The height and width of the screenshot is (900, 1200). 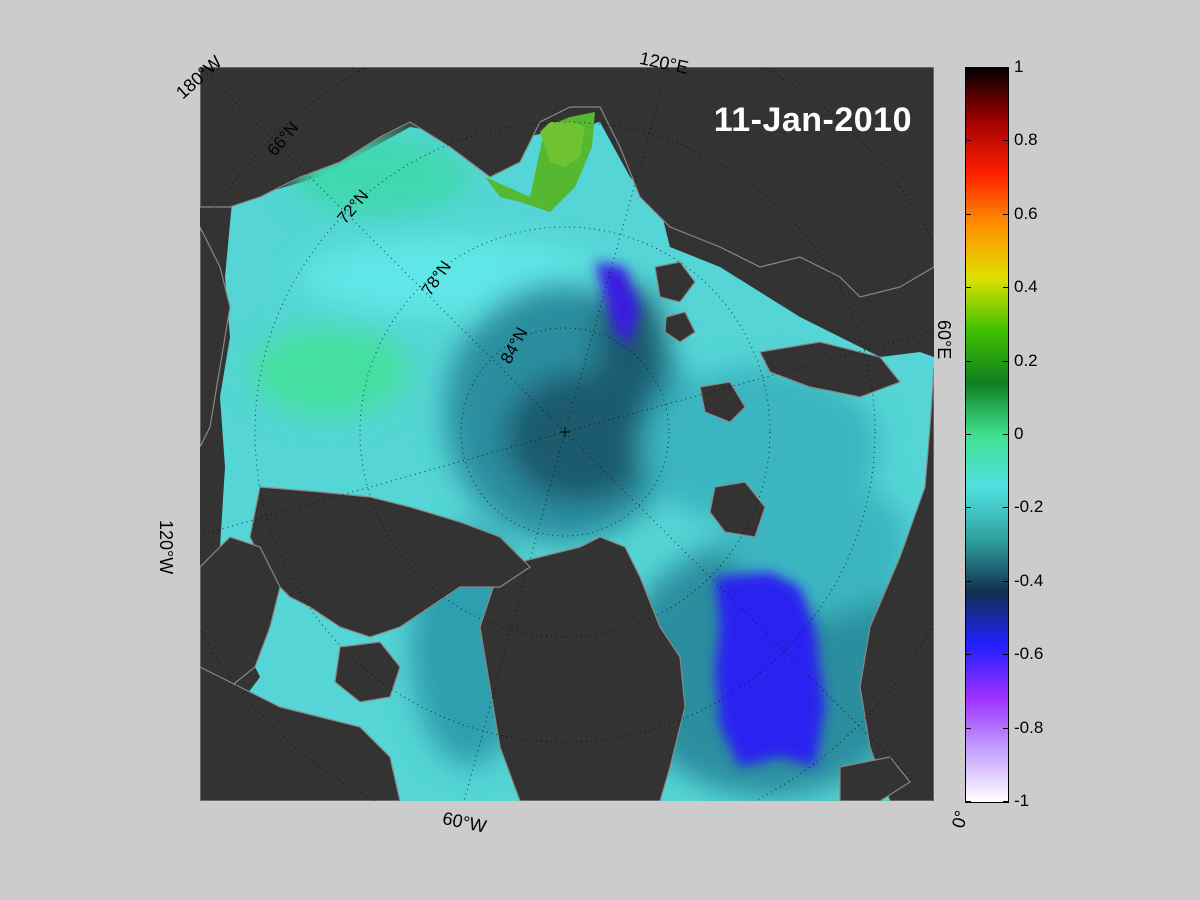 What do you see at coordinates (166, 547) in the screenshot?
I see `edge-label-120w: 120°W` at bounding box center [166, 547].